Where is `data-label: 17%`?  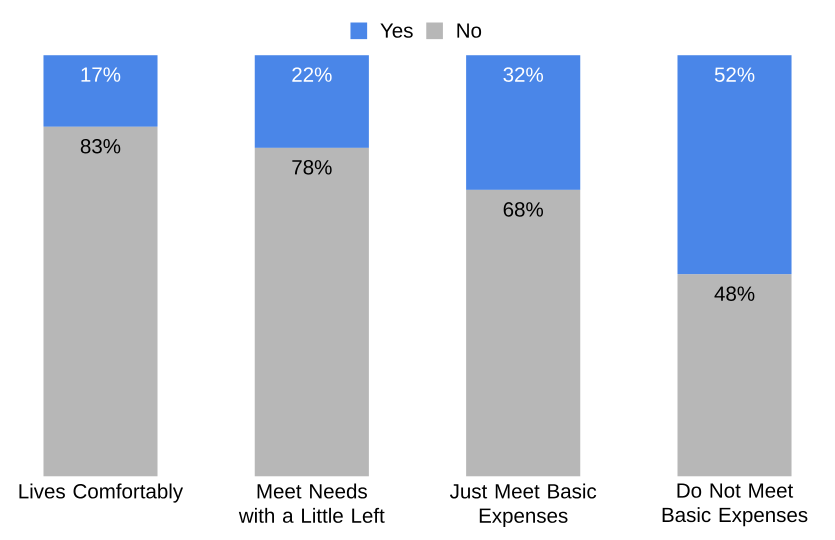 data-label: 17% is located at coordinates (100, 74).